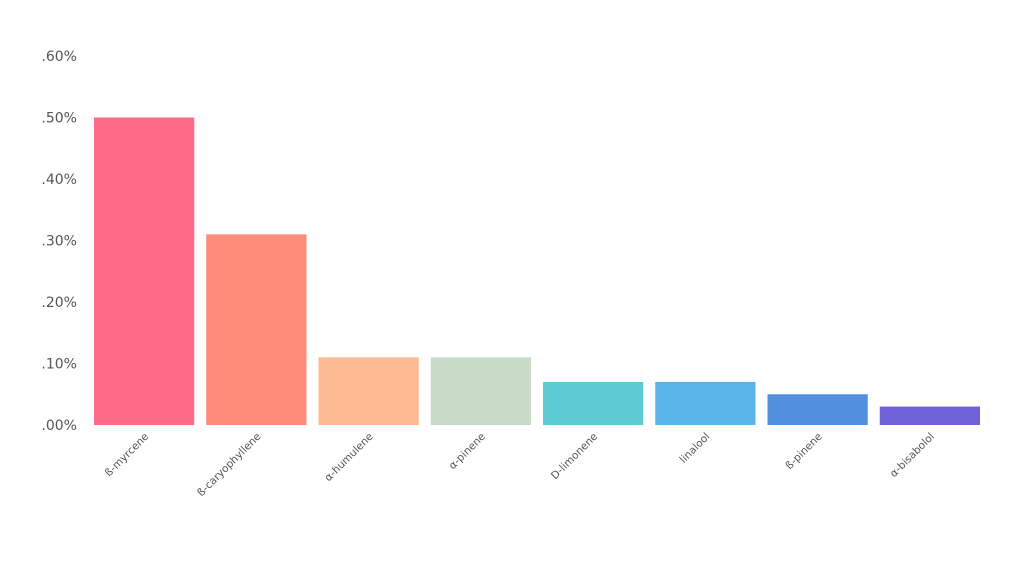 This screenshot has height=575, width=1024. What do you see at coordinates (127, 455) in the screenshot?
I see `x-category-label: ß-myrcene` at bounding box center [127, 455].